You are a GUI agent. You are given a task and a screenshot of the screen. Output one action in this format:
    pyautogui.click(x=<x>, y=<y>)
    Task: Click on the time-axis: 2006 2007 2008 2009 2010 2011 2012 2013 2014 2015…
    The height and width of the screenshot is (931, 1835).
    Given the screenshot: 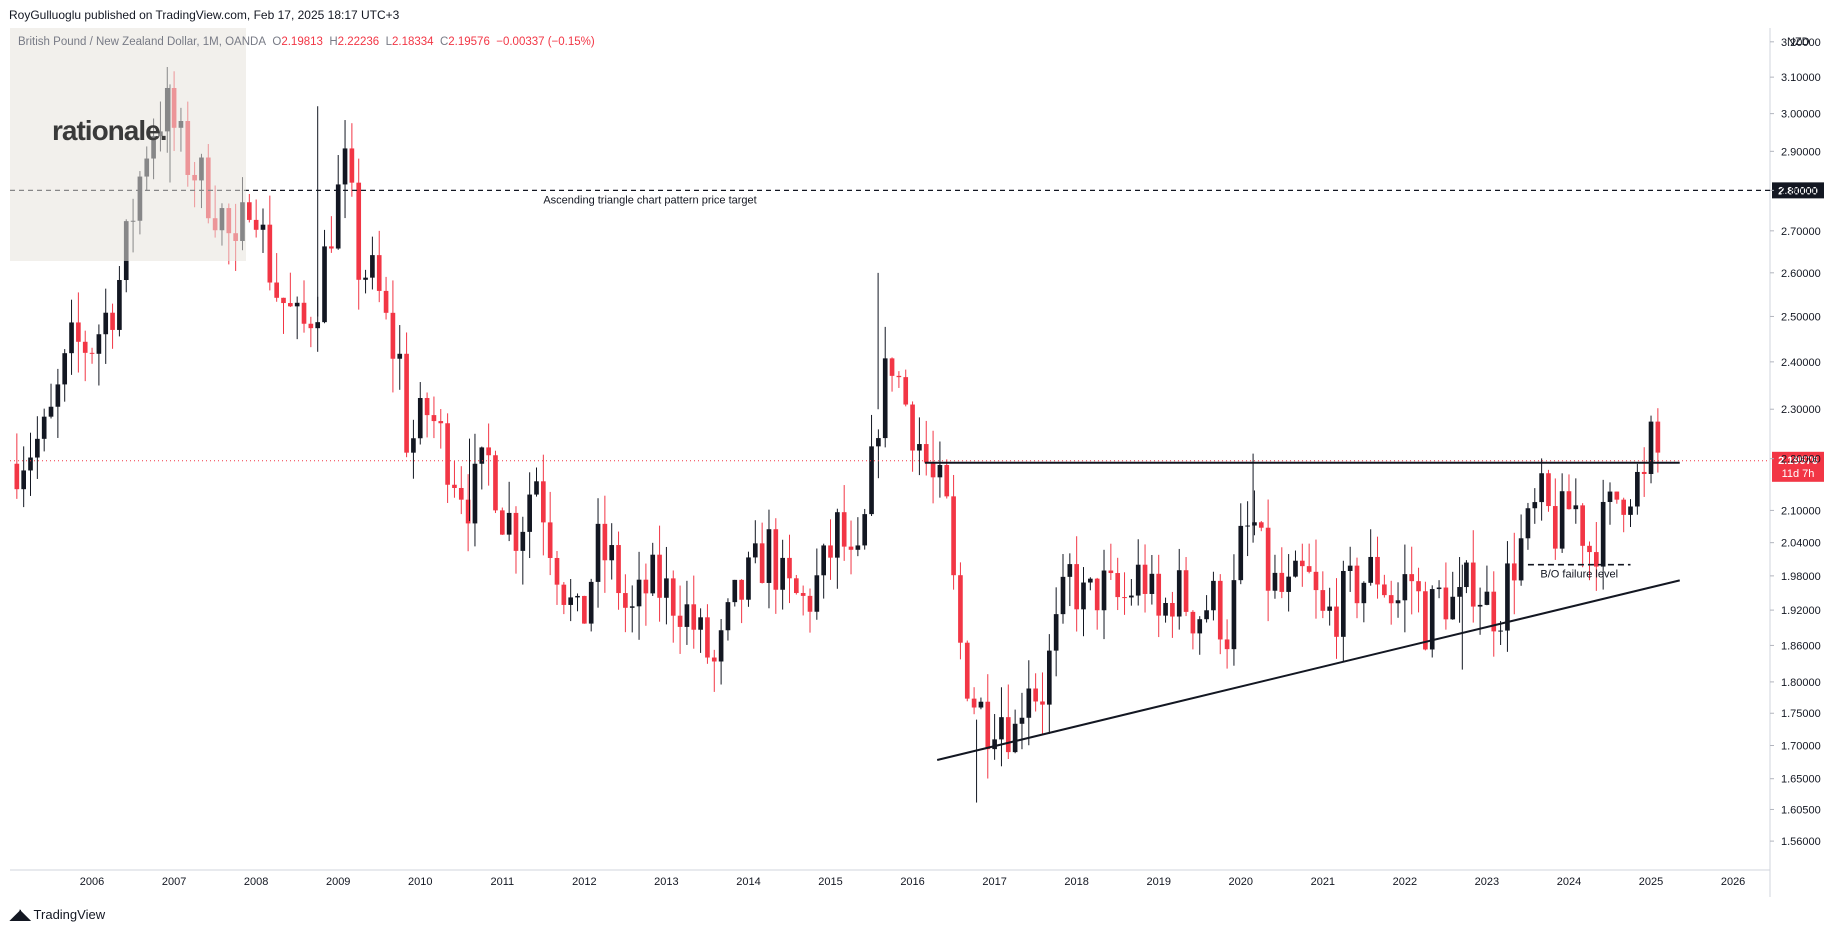 What is the action you would take?
    pyautogui.click(x=913, y=882)
    